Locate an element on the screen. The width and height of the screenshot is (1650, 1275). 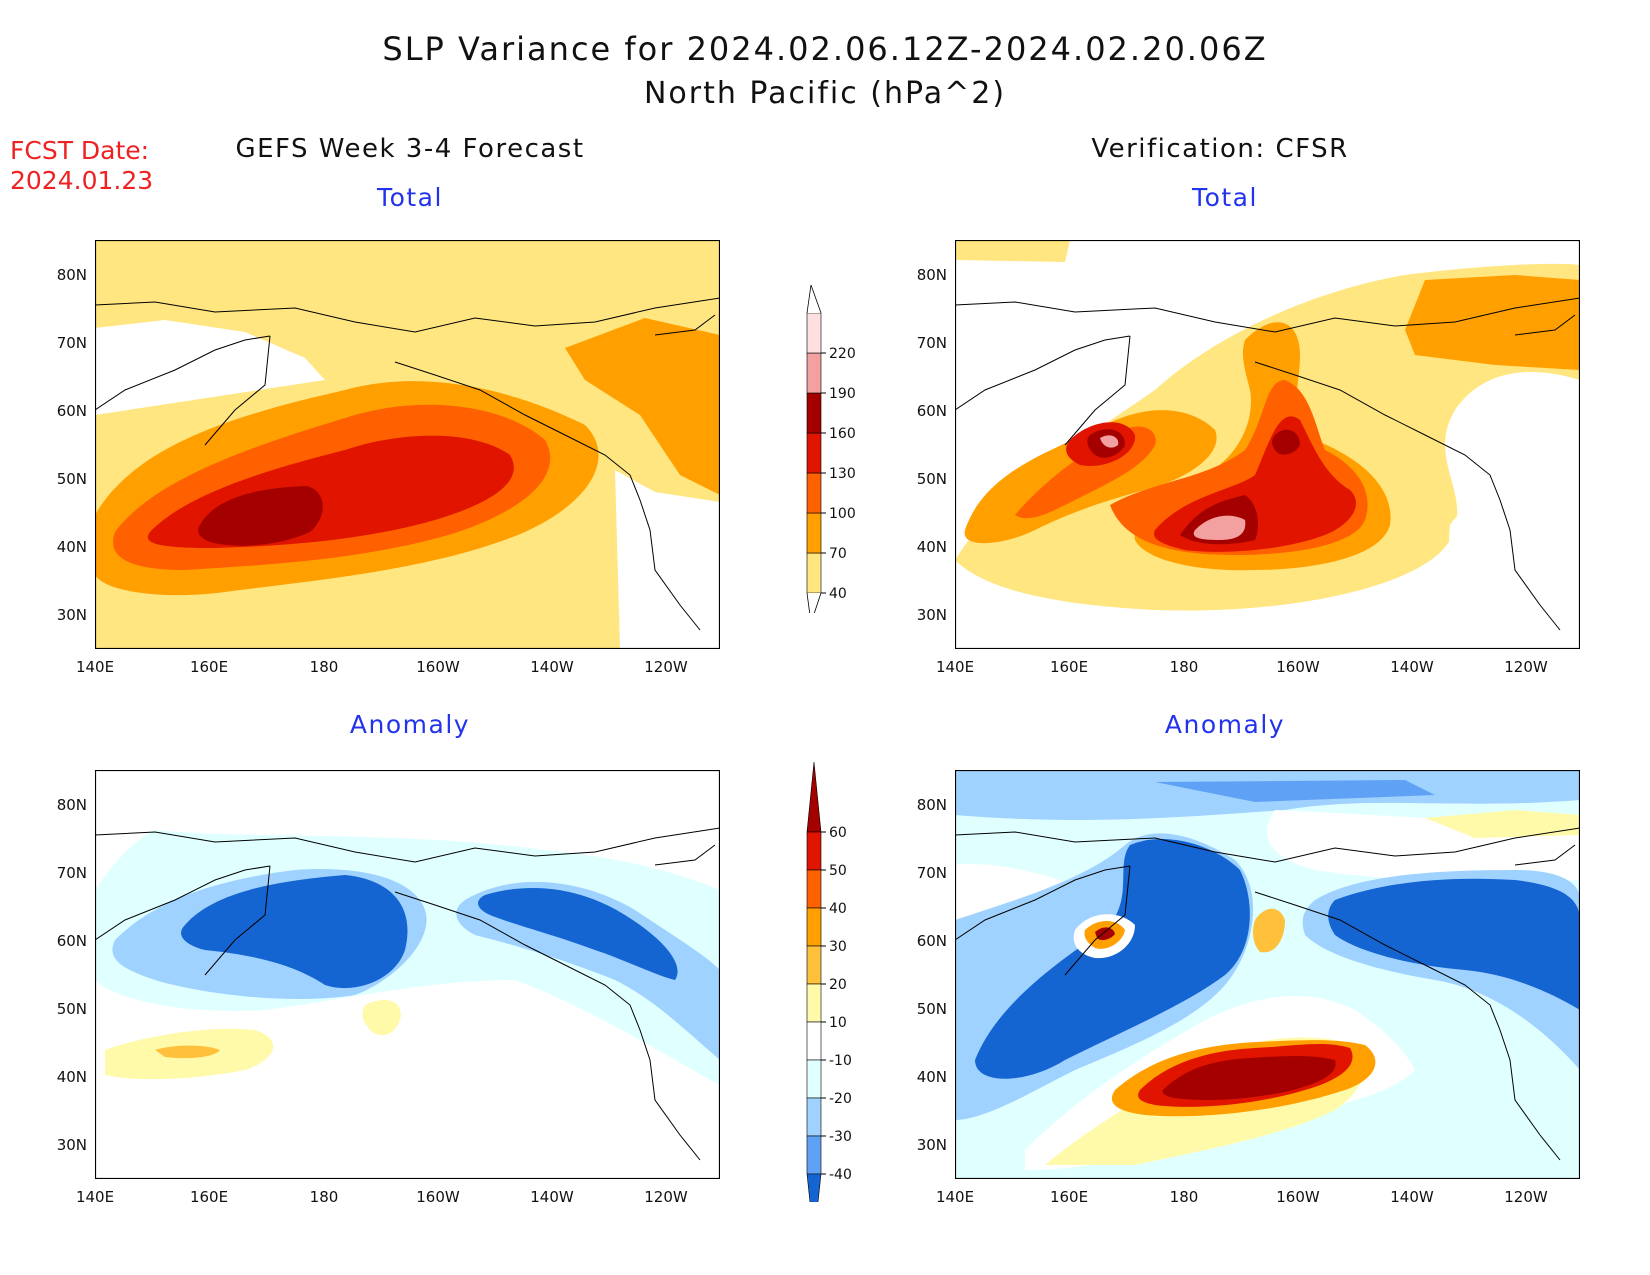
colorbar-total-arrow-top is located at coordinates (814, 299).